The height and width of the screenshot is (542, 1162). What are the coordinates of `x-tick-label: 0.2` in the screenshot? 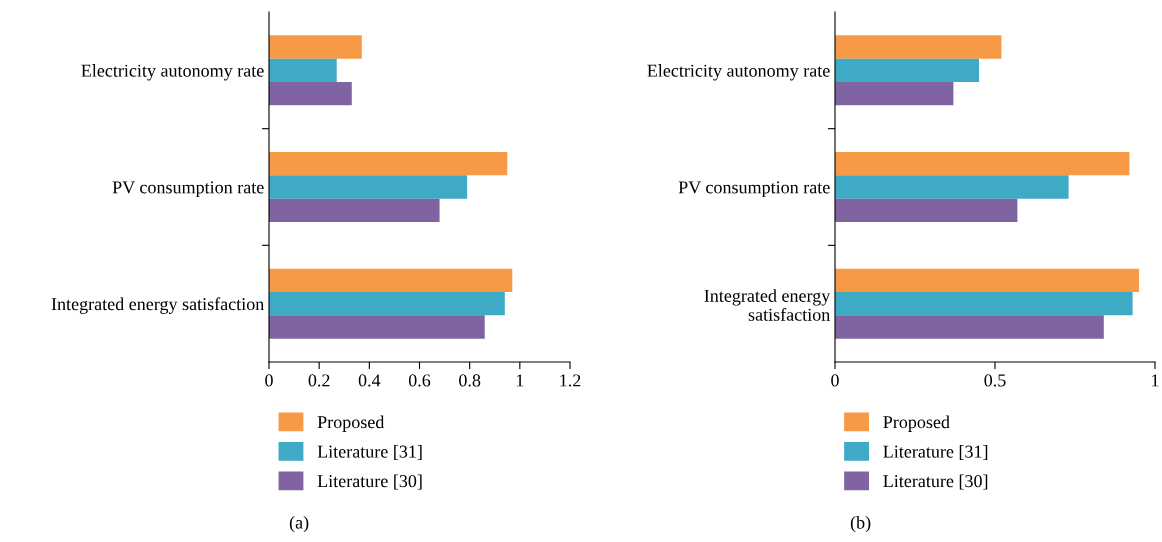 It's located at (319, 380).